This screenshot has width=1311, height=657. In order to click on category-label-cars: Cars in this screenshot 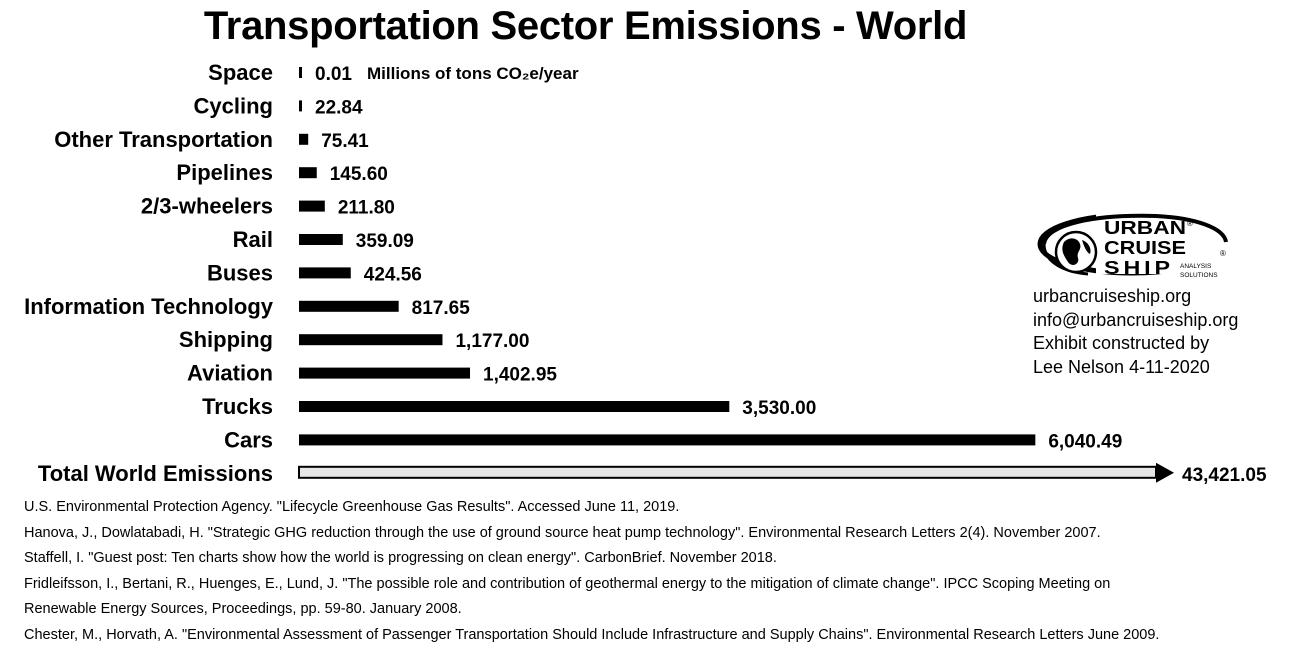, I will do `click(248, 439)`.